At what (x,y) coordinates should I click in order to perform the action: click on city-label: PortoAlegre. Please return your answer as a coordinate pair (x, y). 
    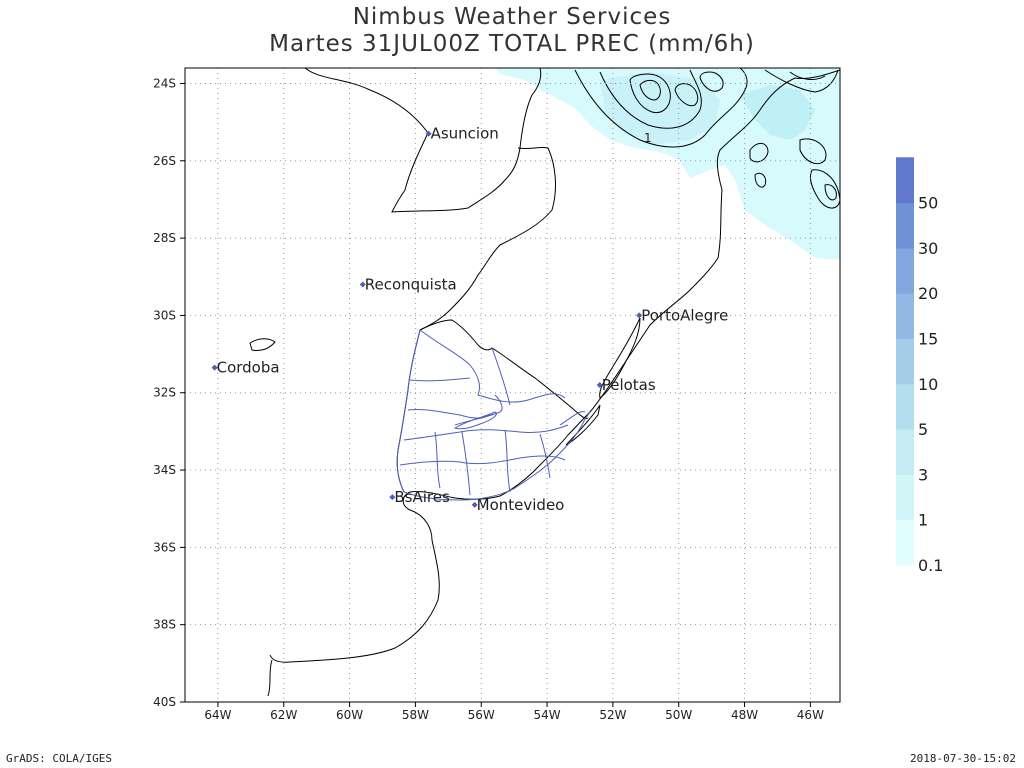
    Looking at the image, I should click on (684, 315).